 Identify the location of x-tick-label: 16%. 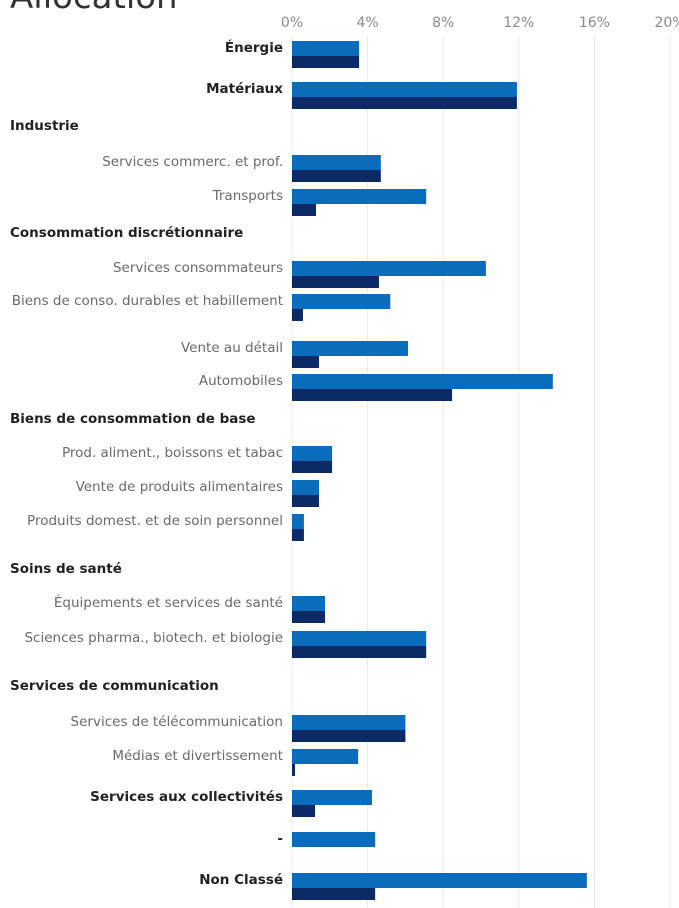
(594, 23).